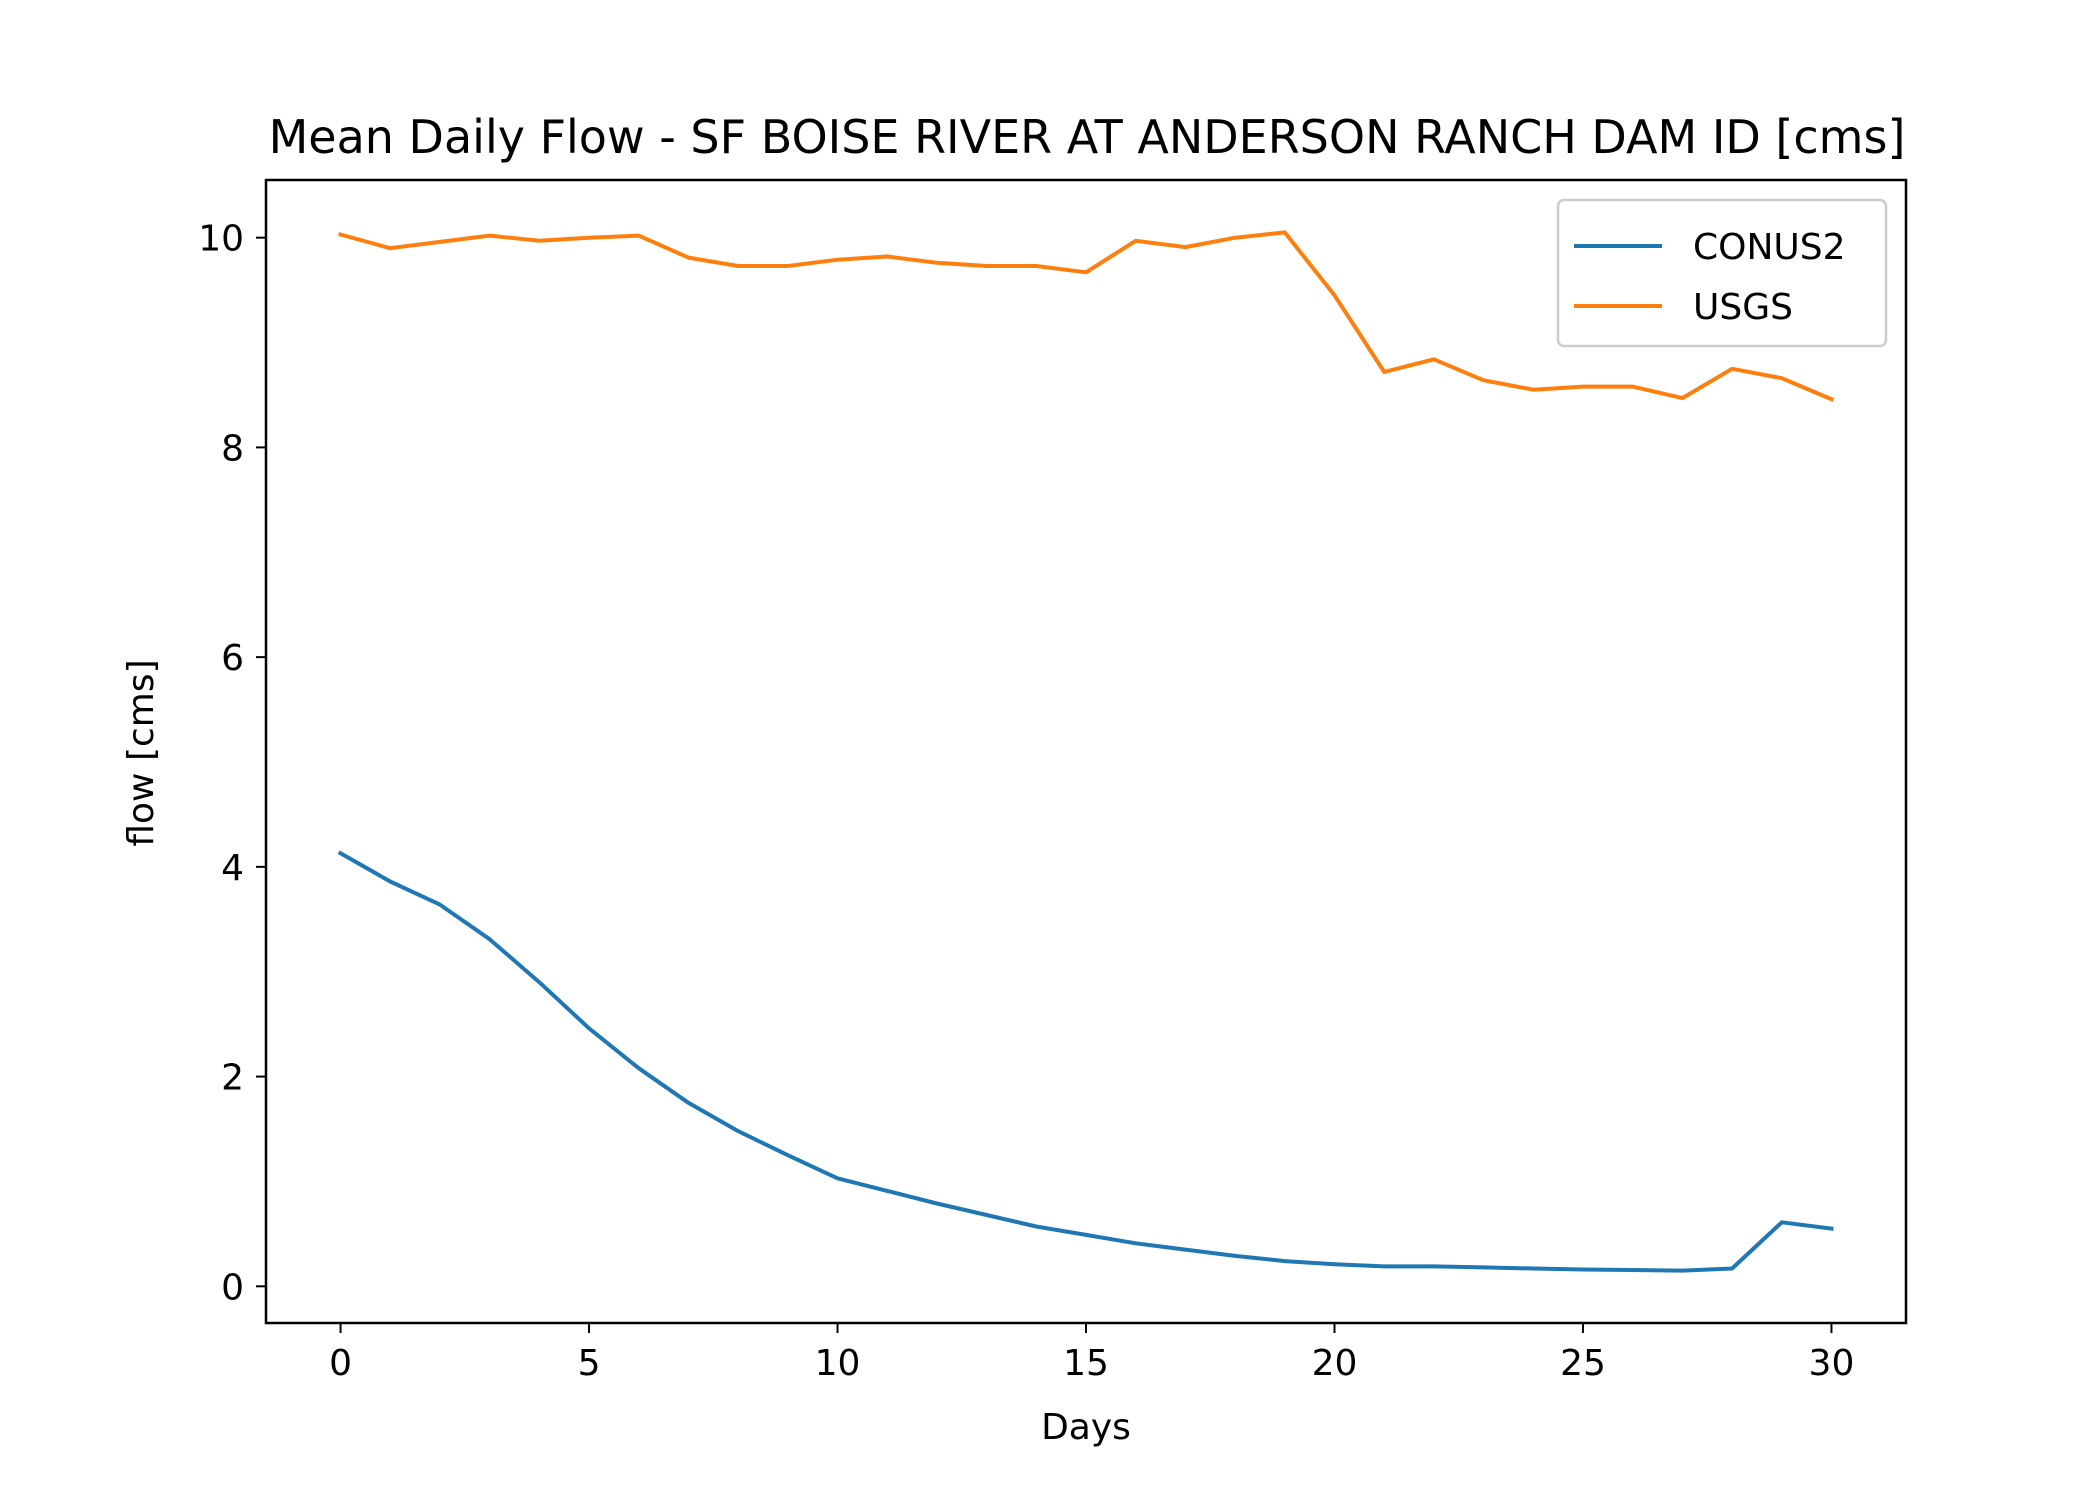  What do you see at coordinates (838, 1363) in the screenshot?
I see `x-tick-label: 10` at bounding box center [838, 1363].